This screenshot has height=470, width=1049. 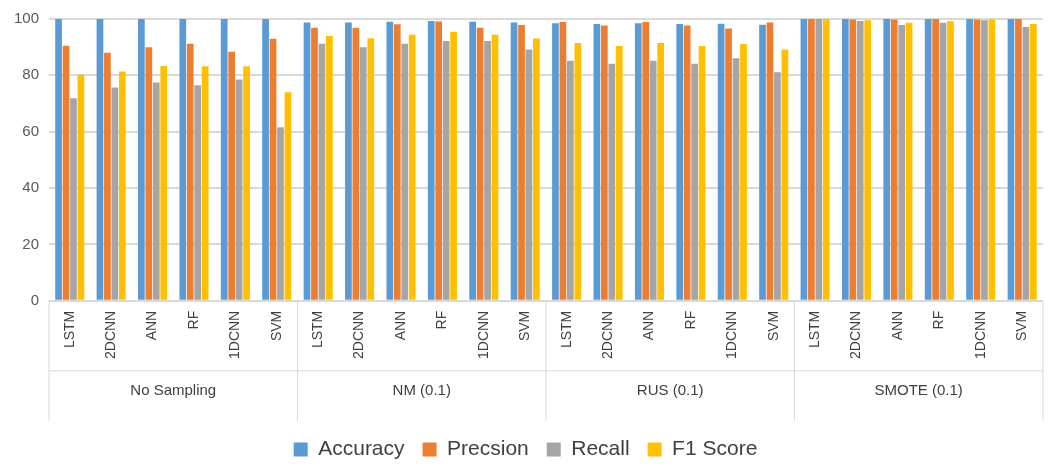 I want to click on text: RUS (0.1), so click(x=670, y=389).